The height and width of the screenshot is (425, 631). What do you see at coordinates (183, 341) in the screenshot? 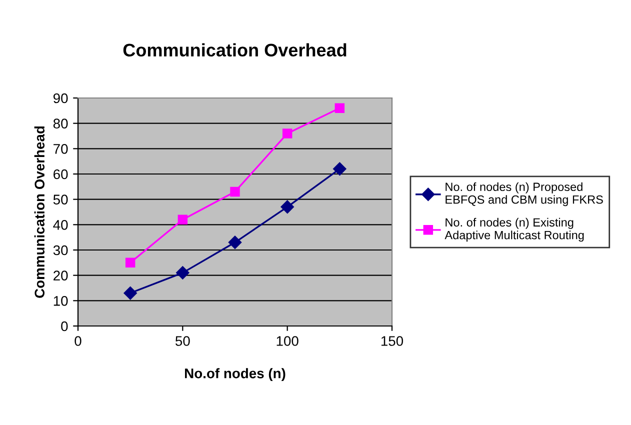
I see `x-tick-label: 50` at bounding box center [183, 341].